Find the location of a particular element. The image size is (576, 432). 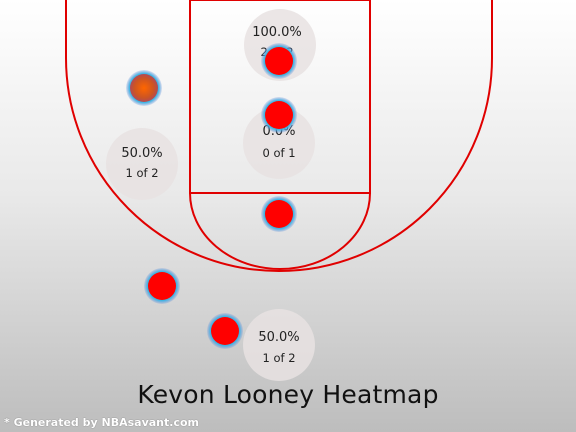

zone-left-midrange: 50.0% 1 of 2 is located at coordinates (142, 164).